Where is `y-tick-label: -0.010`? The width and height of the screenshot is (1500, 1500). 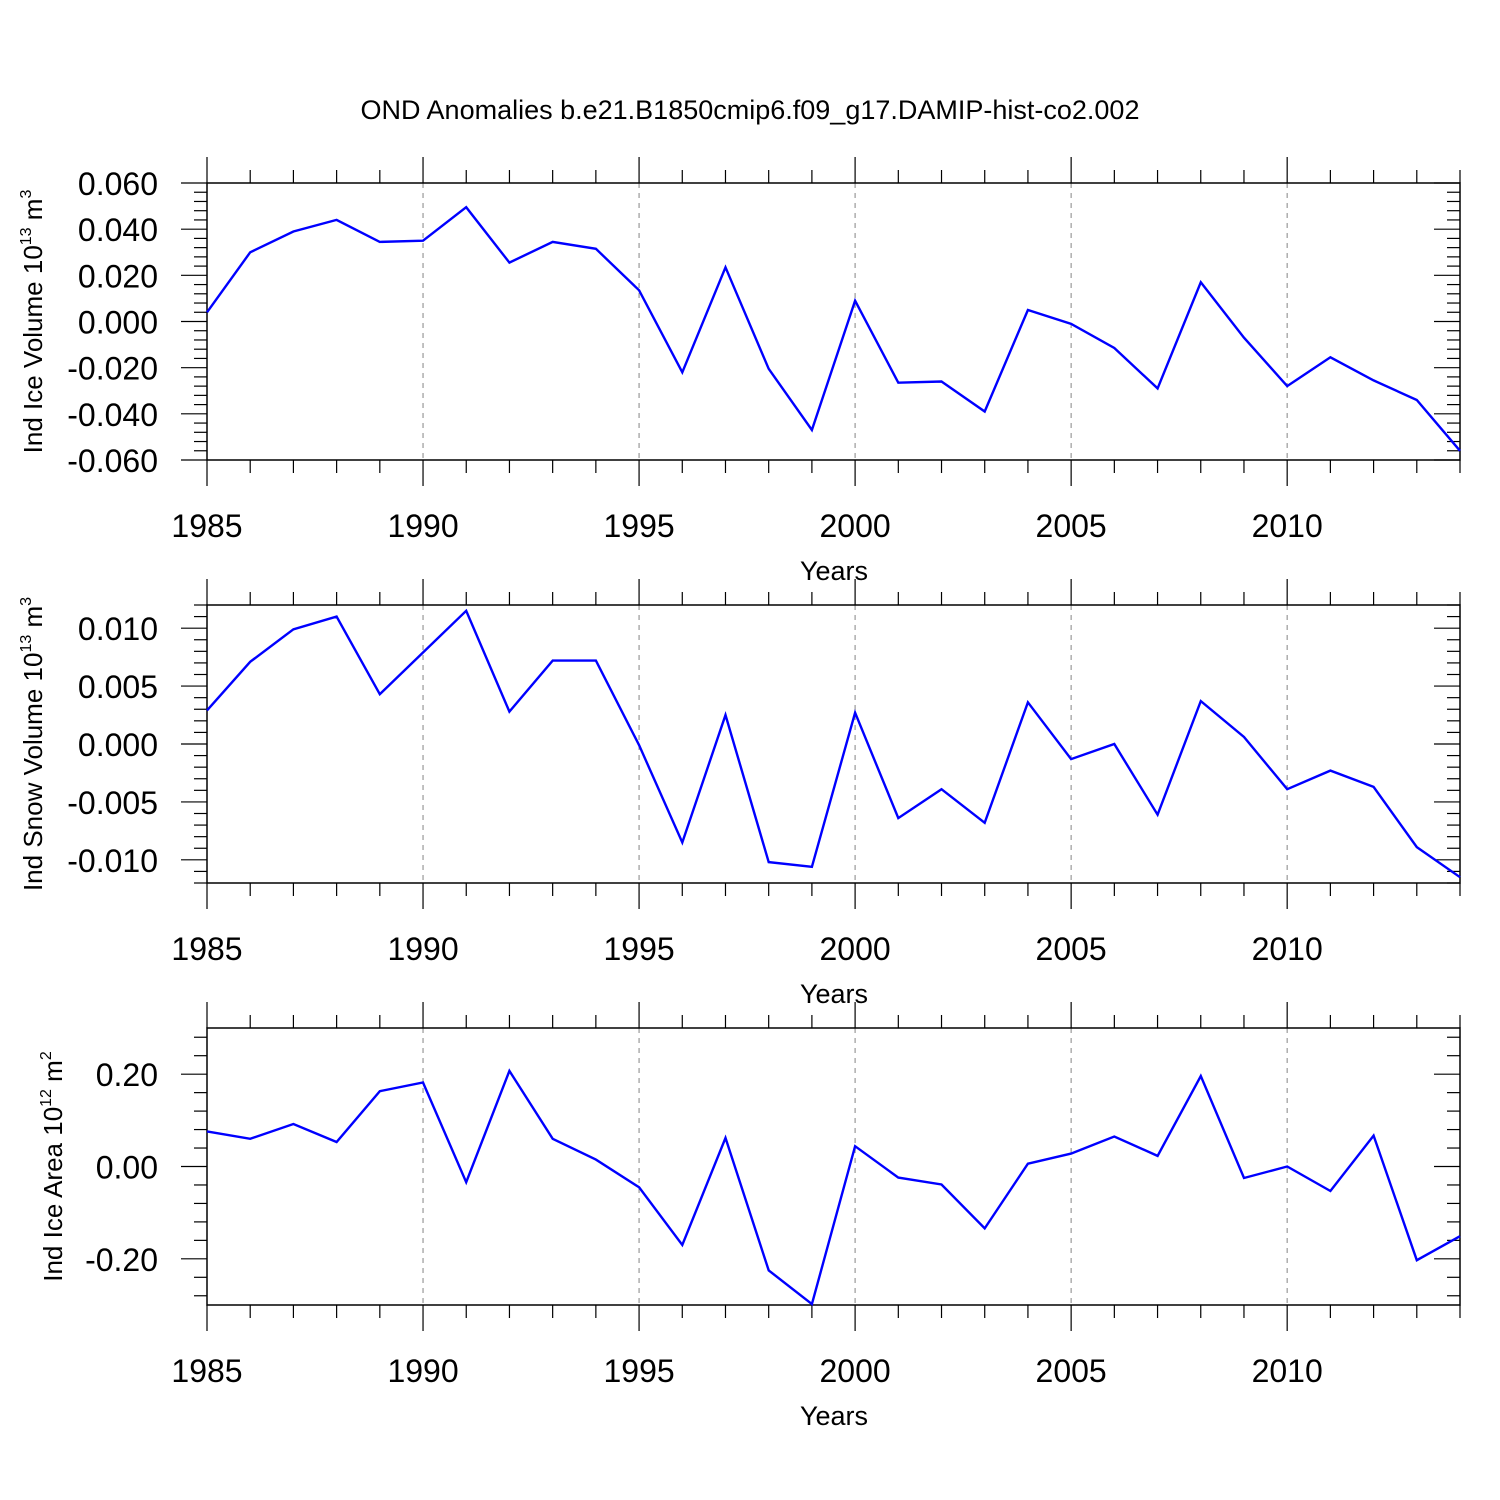 y-tick-label: -0.010 is located at coordinates (112, 861).